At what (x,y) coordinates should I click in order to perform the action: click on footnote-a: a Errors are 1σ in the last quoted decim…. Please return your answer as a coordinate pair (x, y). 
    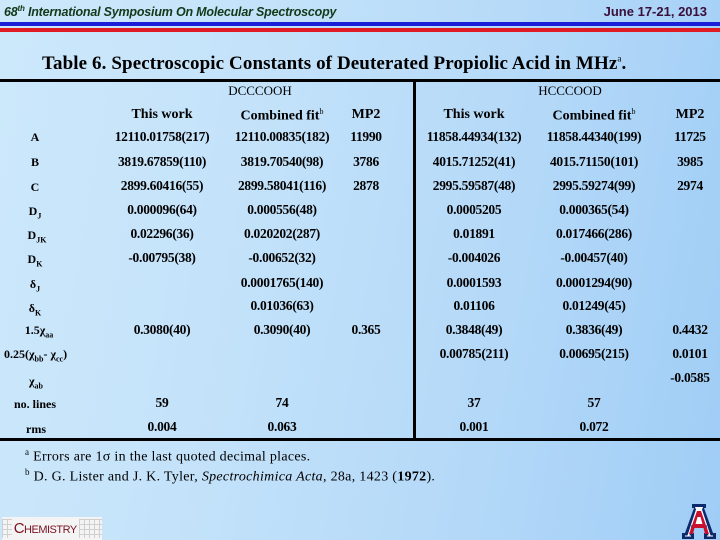
    Looking at the image, I should click on (167, 456).